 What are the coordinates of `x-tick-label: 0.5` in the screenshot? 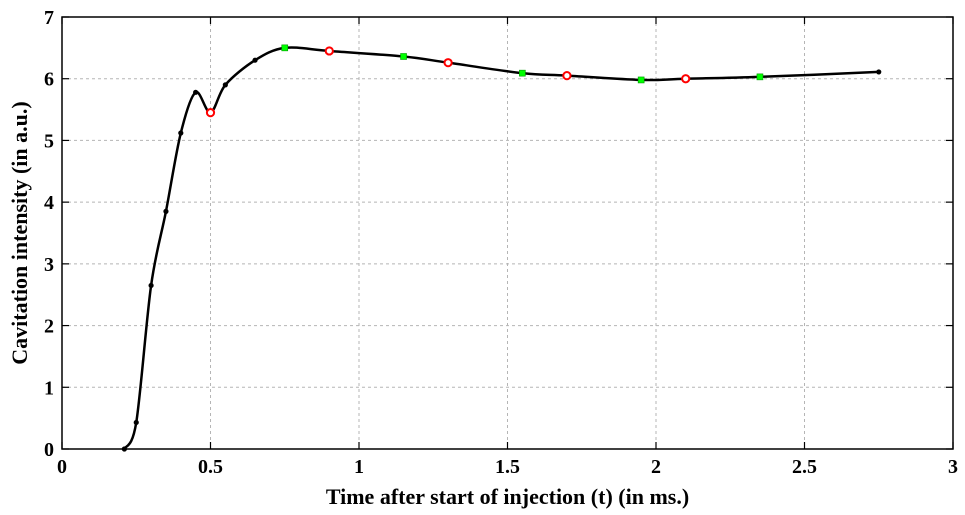 It's located at (210, 467).